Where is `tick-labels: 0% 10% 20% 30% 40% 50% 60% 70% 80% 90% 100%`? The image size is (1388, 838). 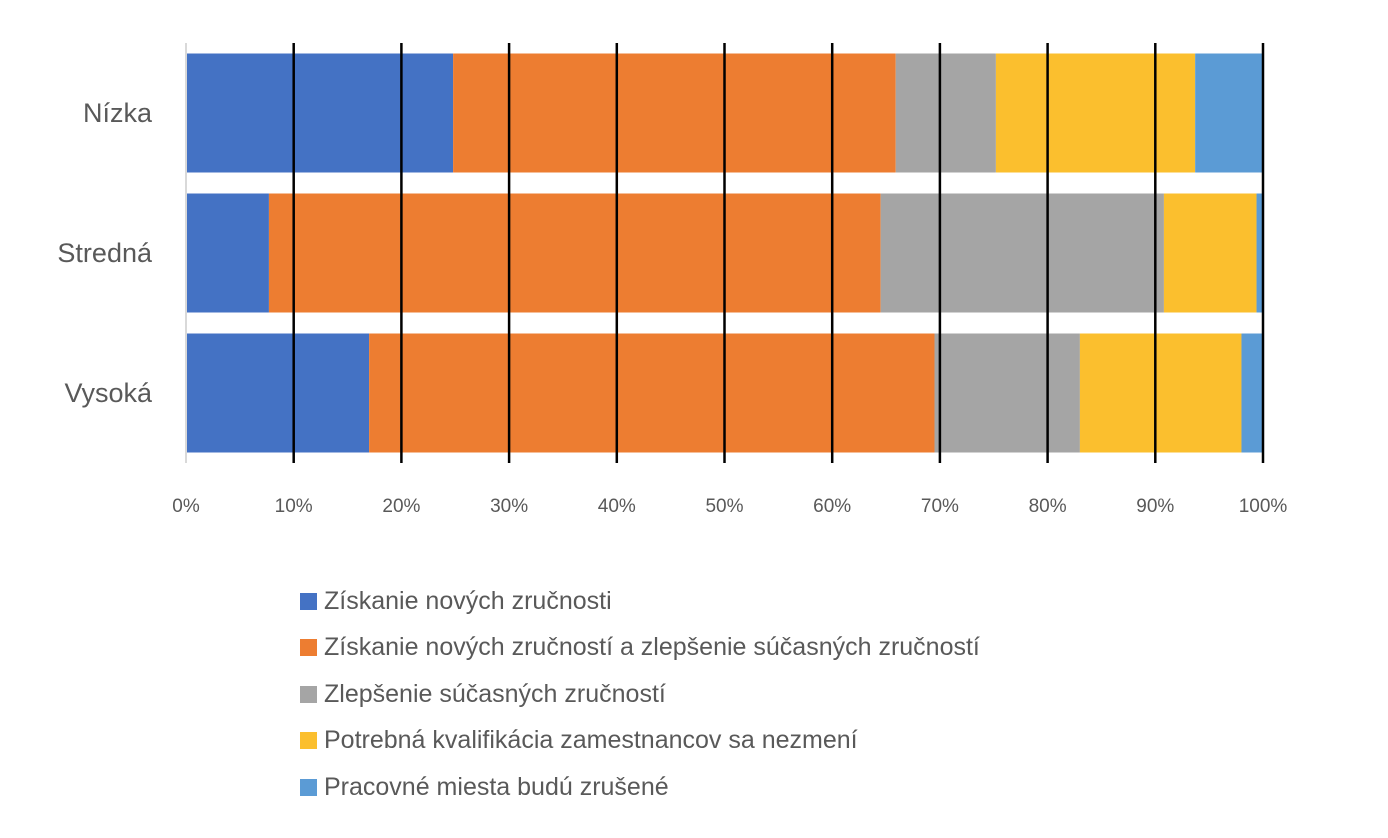
tick-labels: 0% 10% 20% 30% 40% 50% 60% 70% 80% 90% 100% is located at coordinates (729, 506).